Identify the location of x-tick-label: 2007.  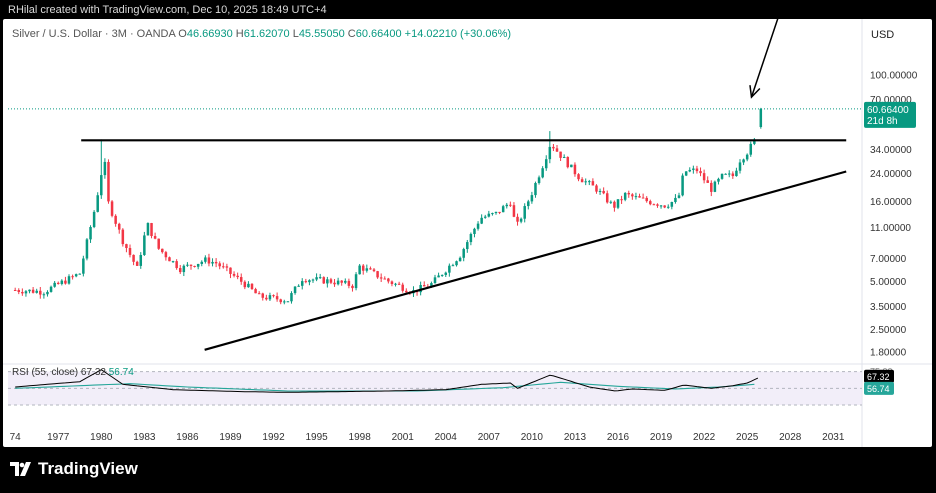
(489, 437).